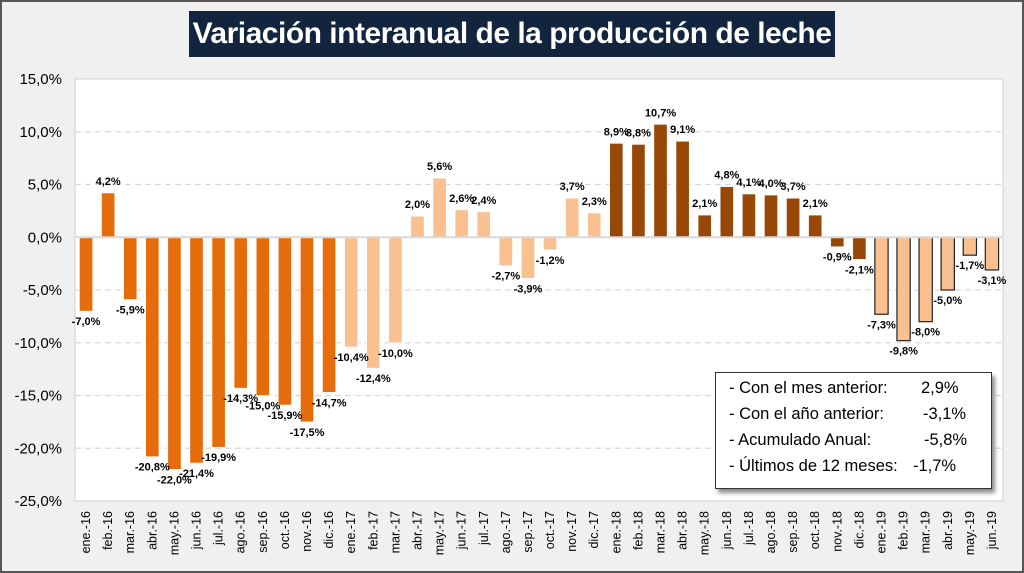  What do you see at coordinates (992, 281) in the screenshot?
I see `data-label: -3,1%` at bounding box center [992, 281].